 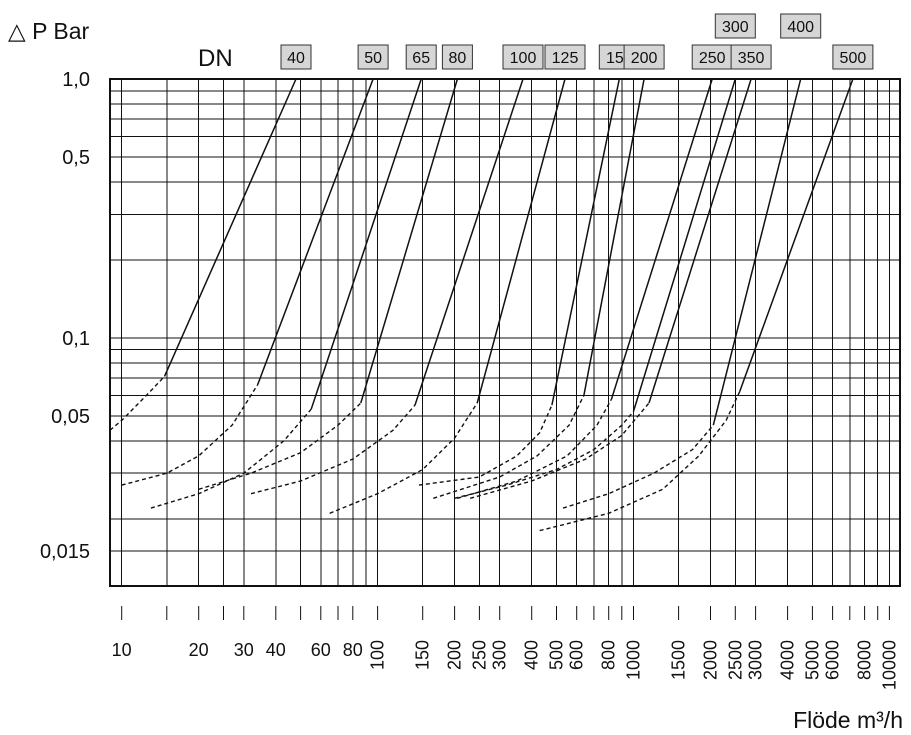 I want to click on y-tick-label: 0,1, so click(x=76, y=339).